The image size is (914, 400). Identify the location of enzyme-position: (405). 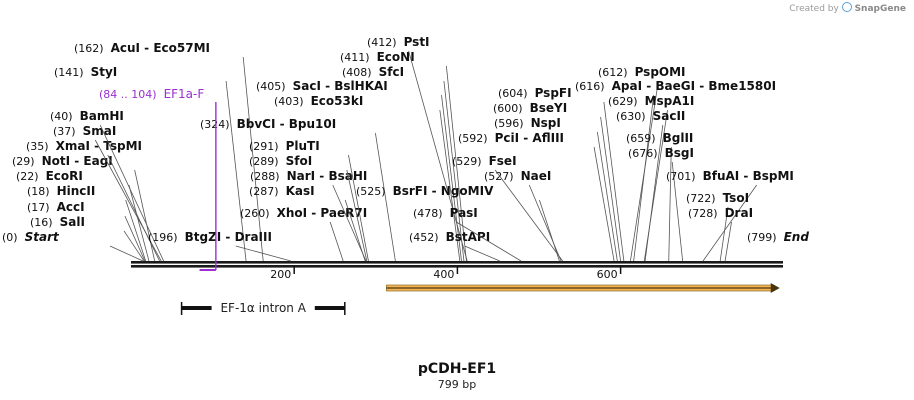
(271, 86).